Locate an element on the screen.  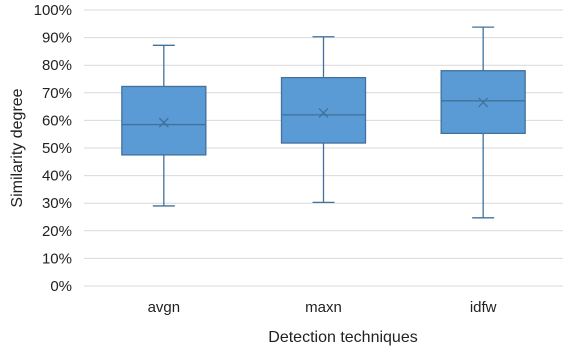
box-maxn is located at coordinates (323, 120).